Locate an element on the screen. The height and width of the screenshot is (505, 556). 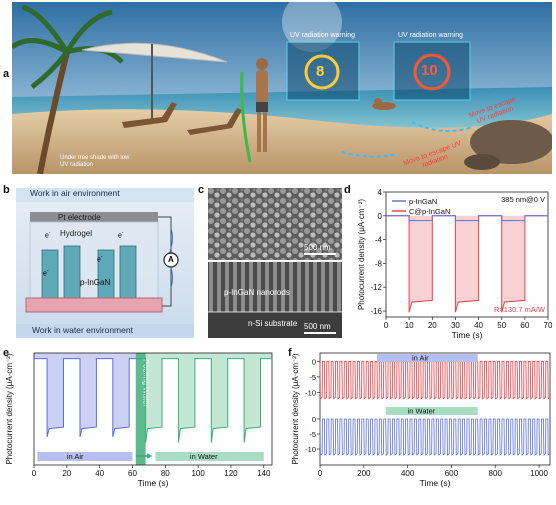
chart-f-y-tick-label: -10 is located at coordinates (310, 449).